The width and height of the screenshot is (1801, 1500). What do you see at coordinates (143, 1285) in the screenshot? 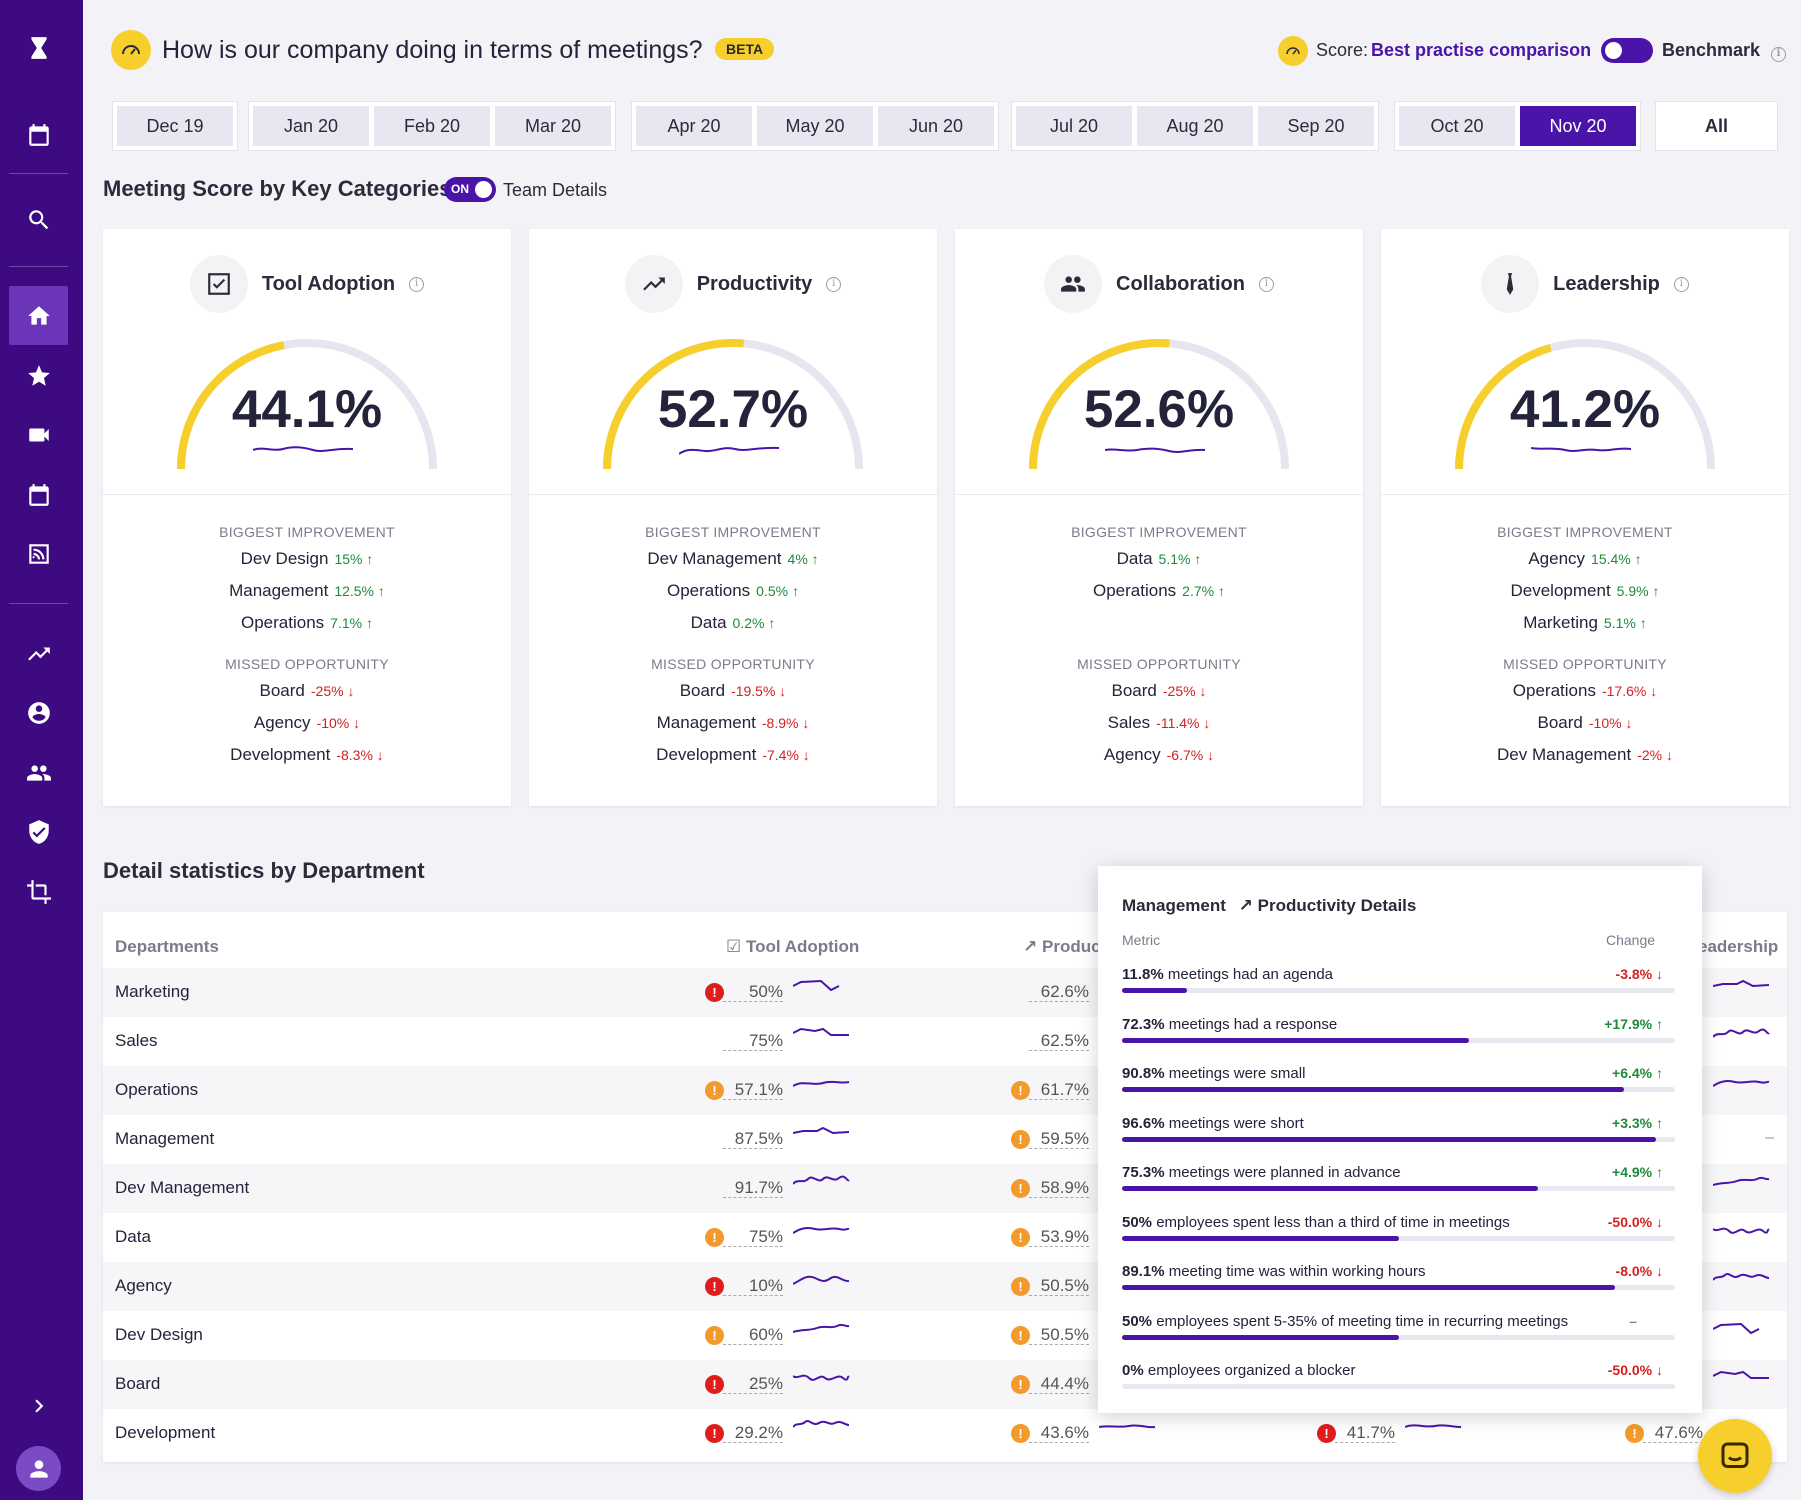
I see `dept-name: Agency` at bounding box center [143, 1285].